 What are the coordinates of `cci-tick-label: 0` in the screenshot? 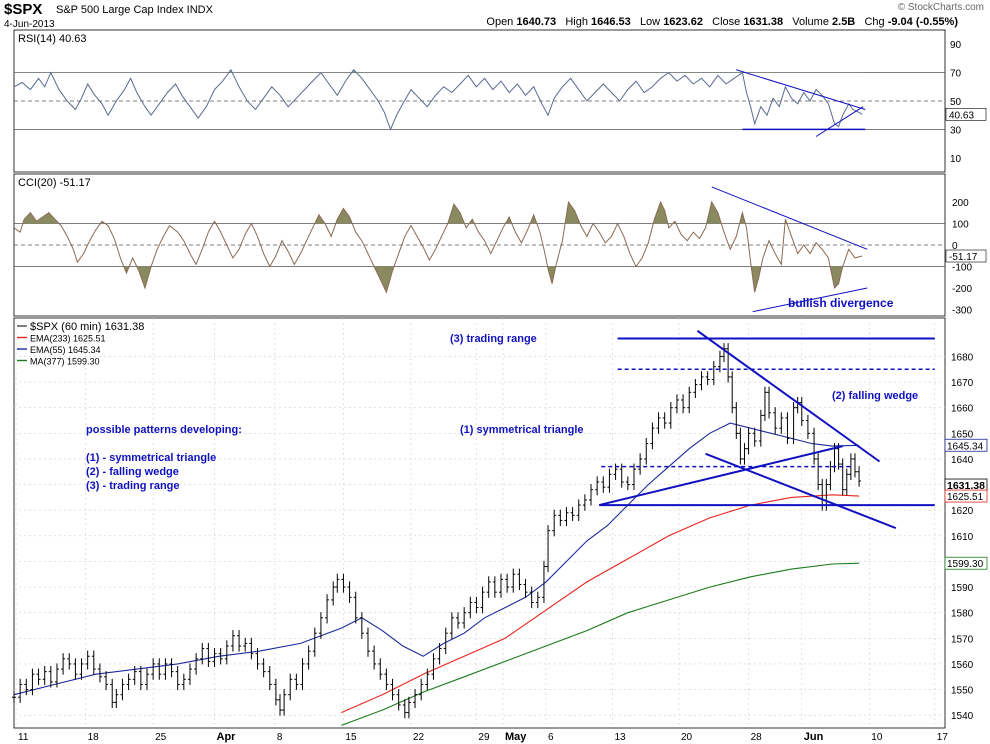 It's located at (955, 246).